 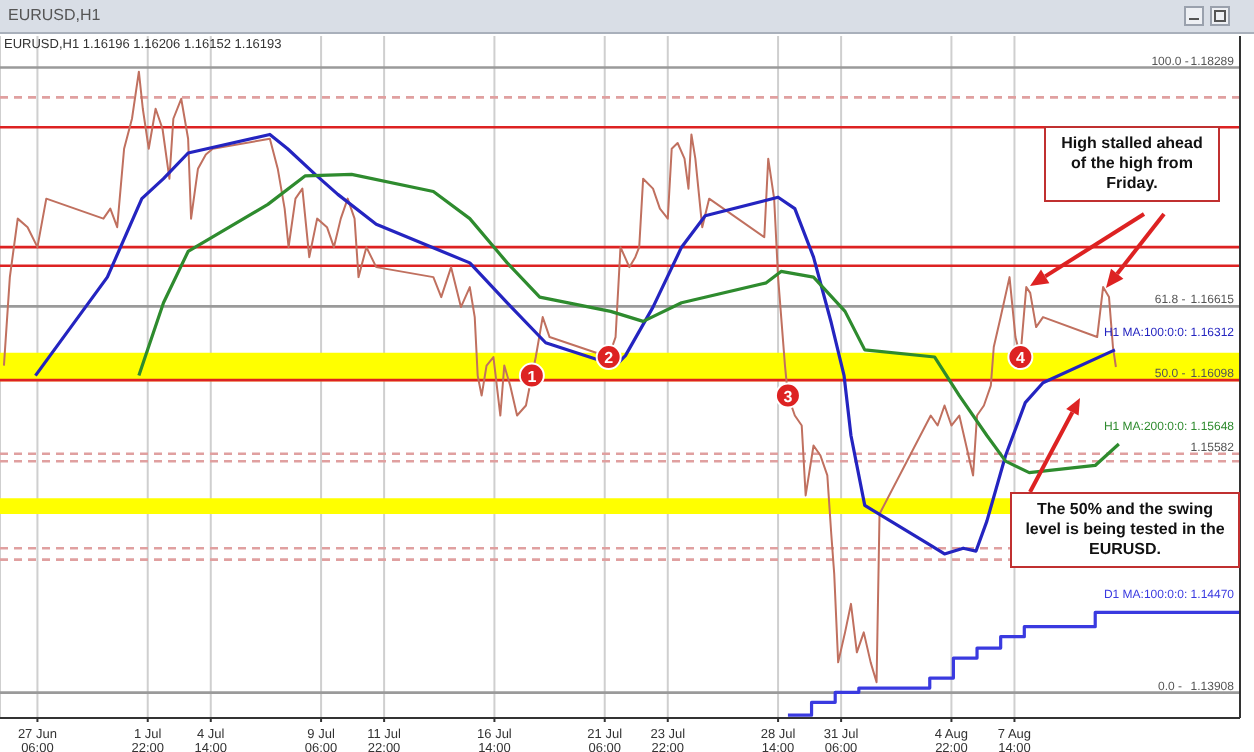 What do you see at coordinates (1020, 358) in the screenshot?
I see `annotation: 4` at bounding box center [1020, 358].